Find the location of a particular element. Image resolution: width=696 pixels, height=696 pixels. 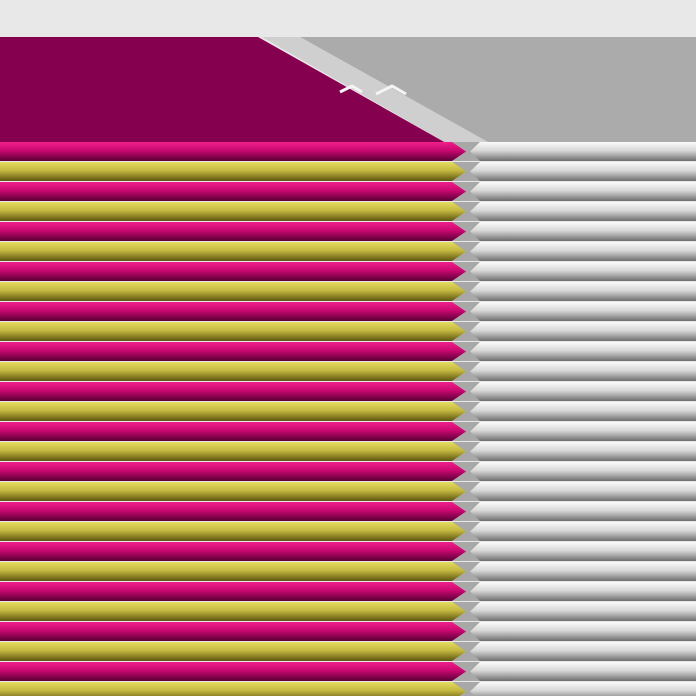

gray-edge is located at coordinates (378, 94).